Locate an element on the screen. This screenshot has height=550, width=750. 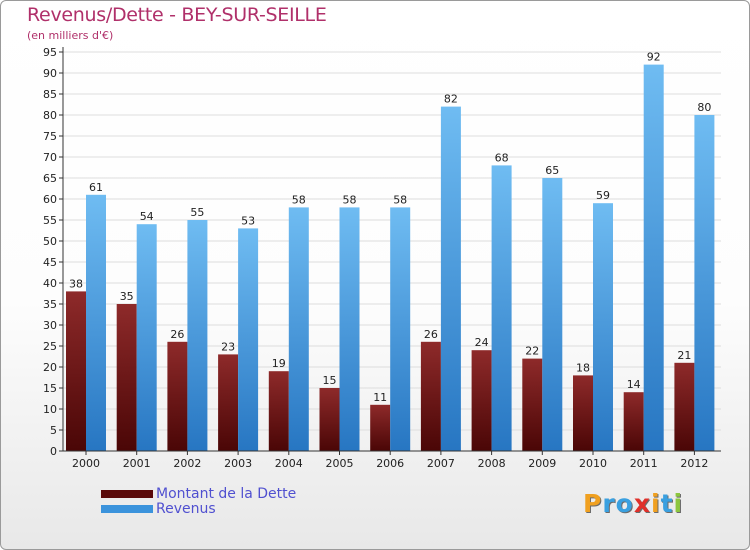
x-tick-label: 2010 is located at coordinates (593, 463).